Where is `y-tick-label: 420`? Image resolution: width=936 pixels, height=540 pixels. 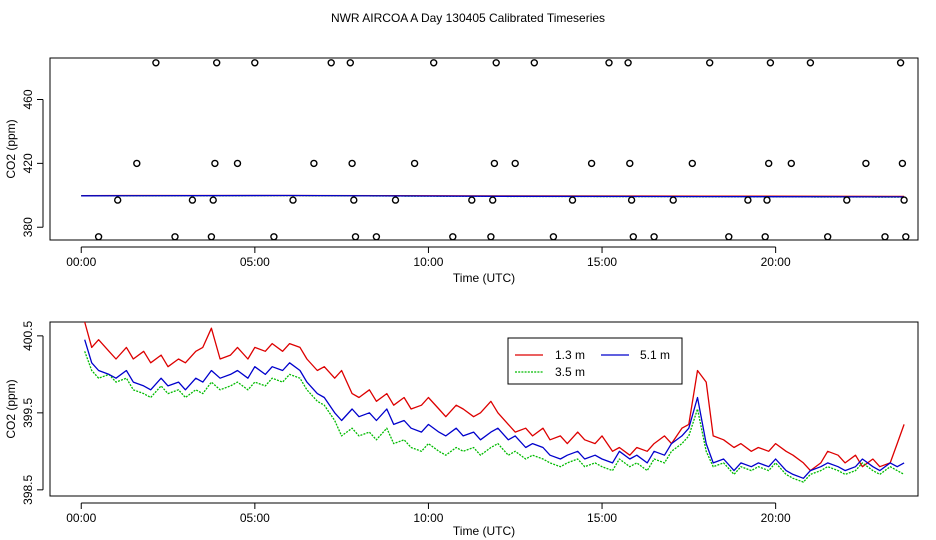
y-tick-label: 420 is located at coordinates (28, 163).